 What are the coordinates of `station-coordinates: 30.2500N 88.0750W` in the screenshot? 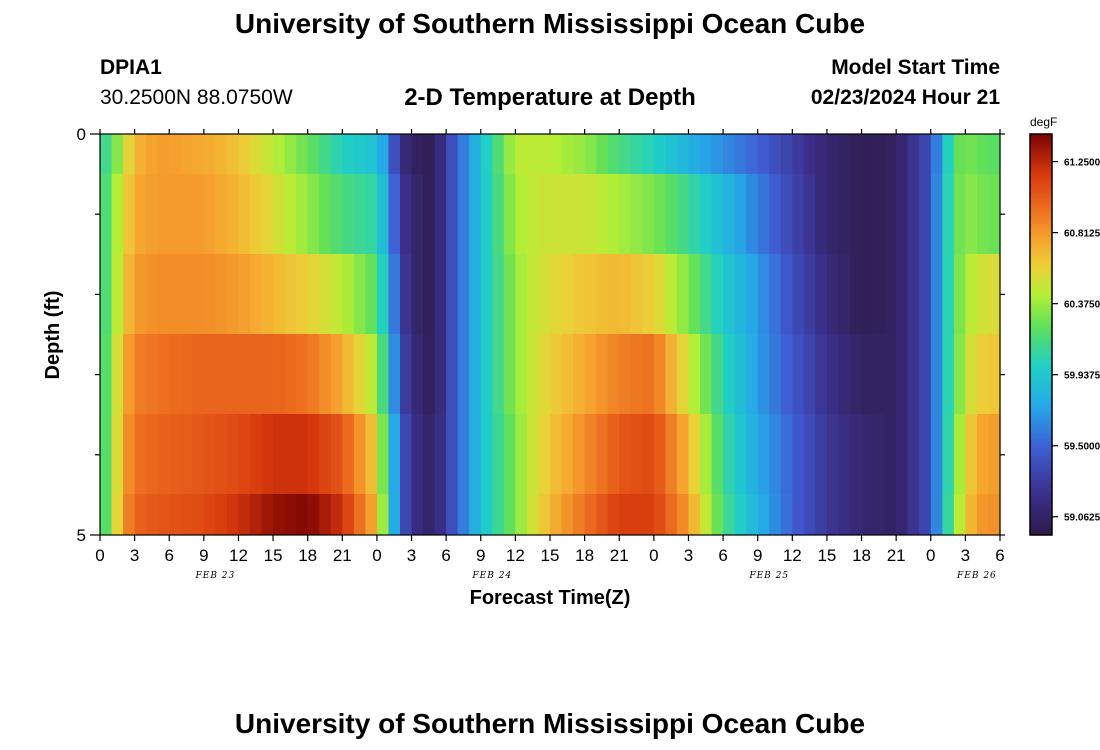 It's located at (196, 97).